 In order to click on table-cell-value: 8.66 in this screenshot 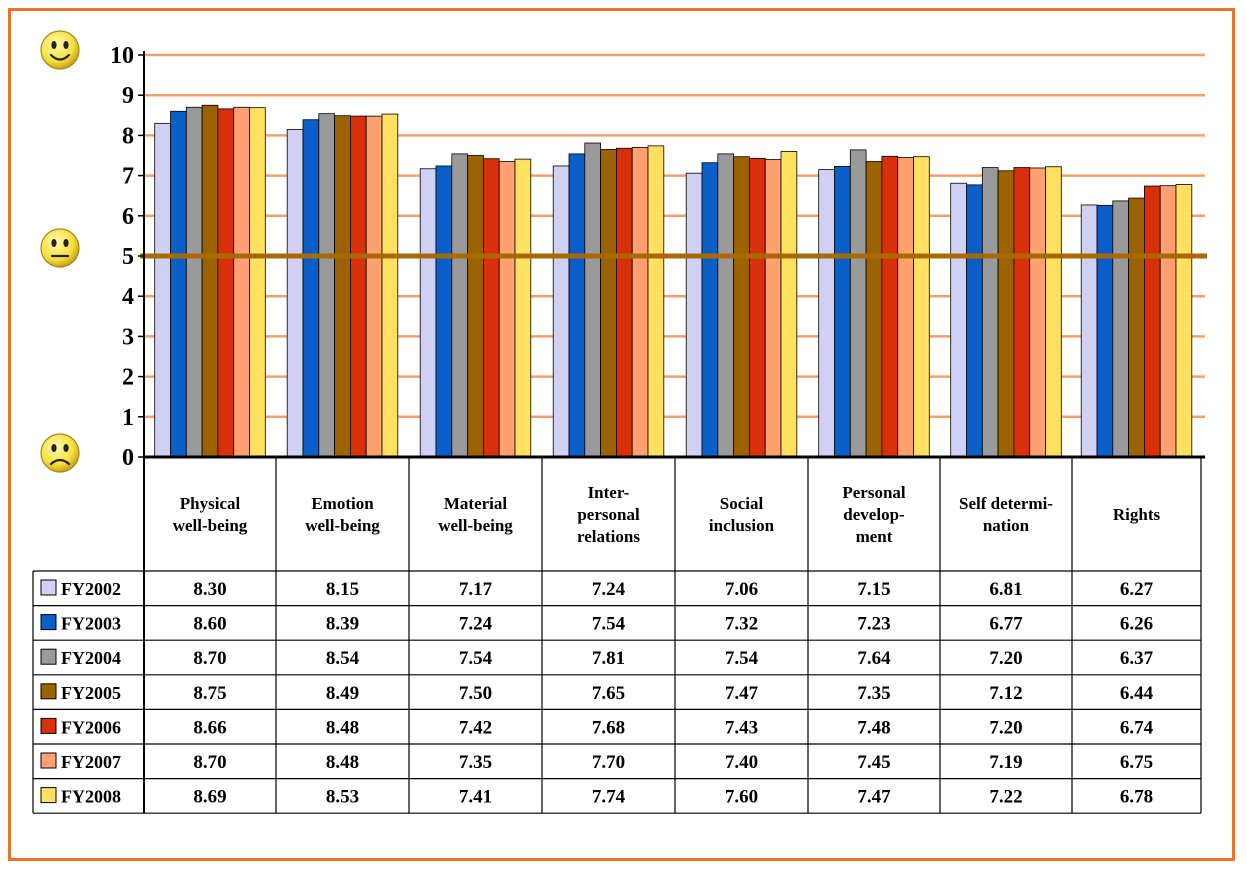, I will do `click(209, 727)`.